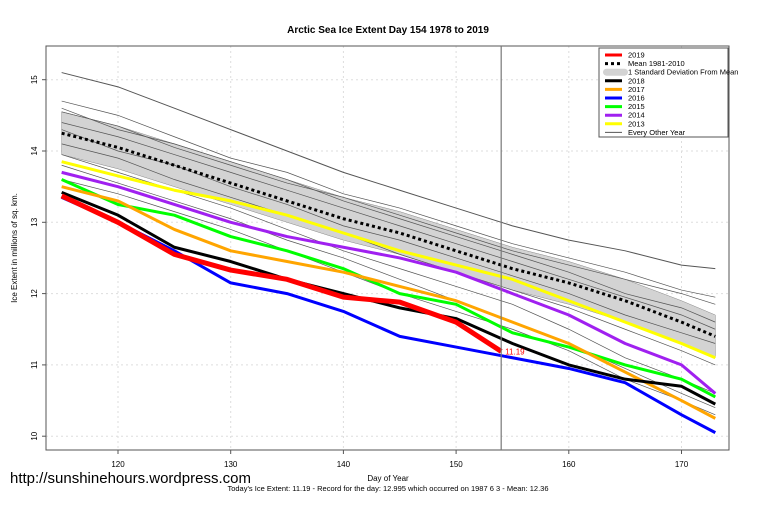  What do you see at coordinates (636, 80) in the screenshot?
I see `legend-label: 2018` at bounding box center [636, 80].